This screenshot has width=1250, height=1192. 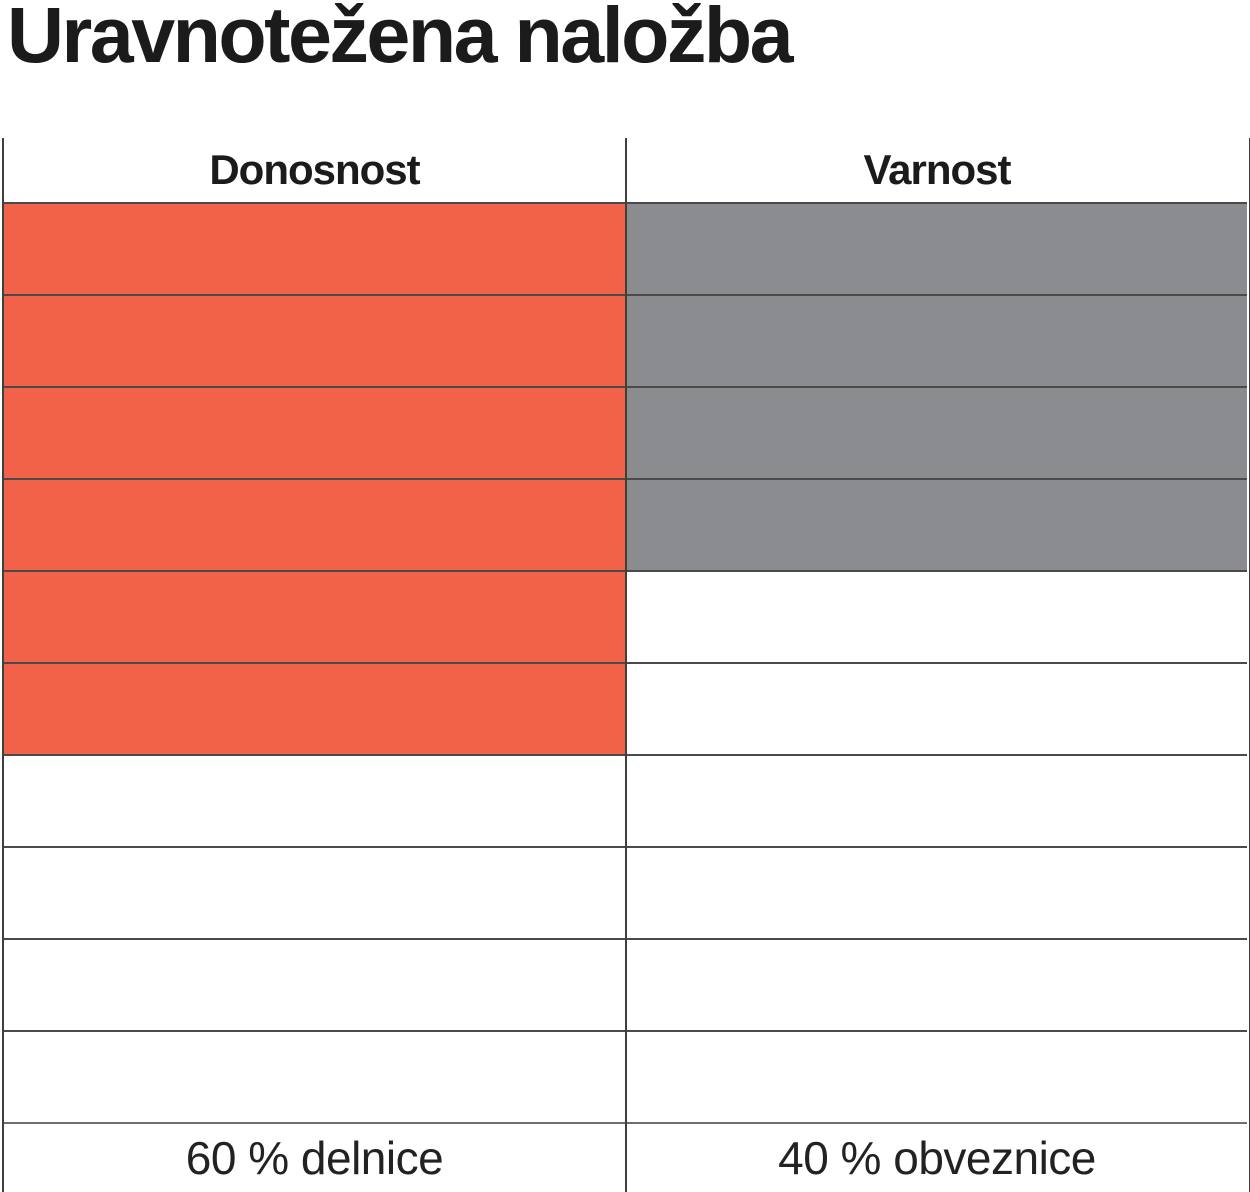 What do you see at coordinates (314, 1157) in the screenshot?
I see `column-footer-donosnost: 60 % delnice` at bounding box center [314, 1157].